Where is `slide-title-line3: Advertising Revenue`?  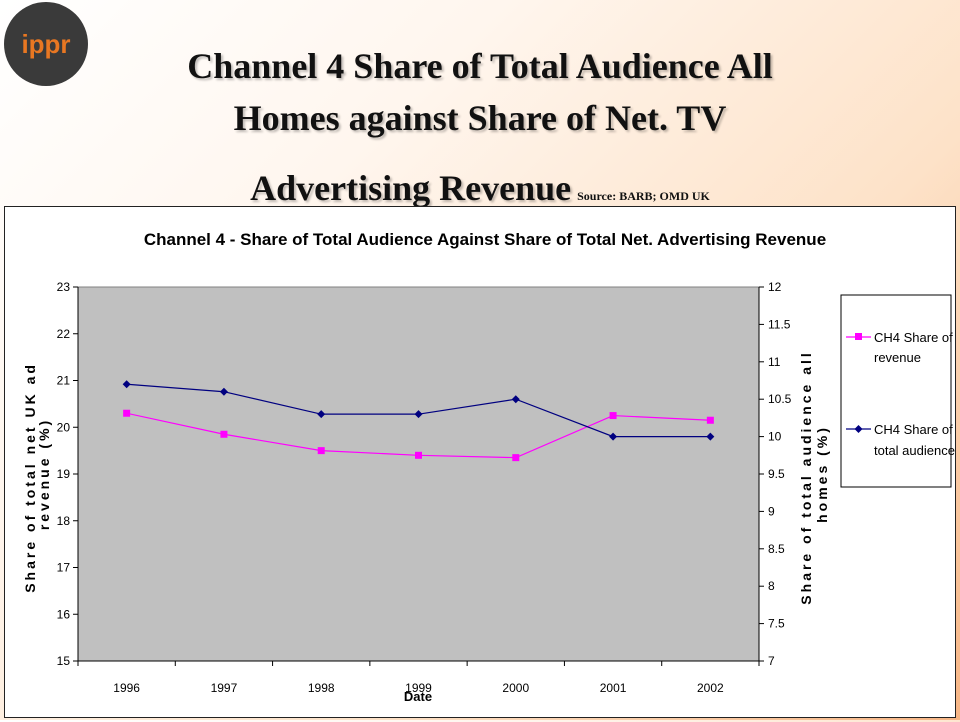
slide-title-line3: Advertising Revenue is located at coordinates (411, 188).